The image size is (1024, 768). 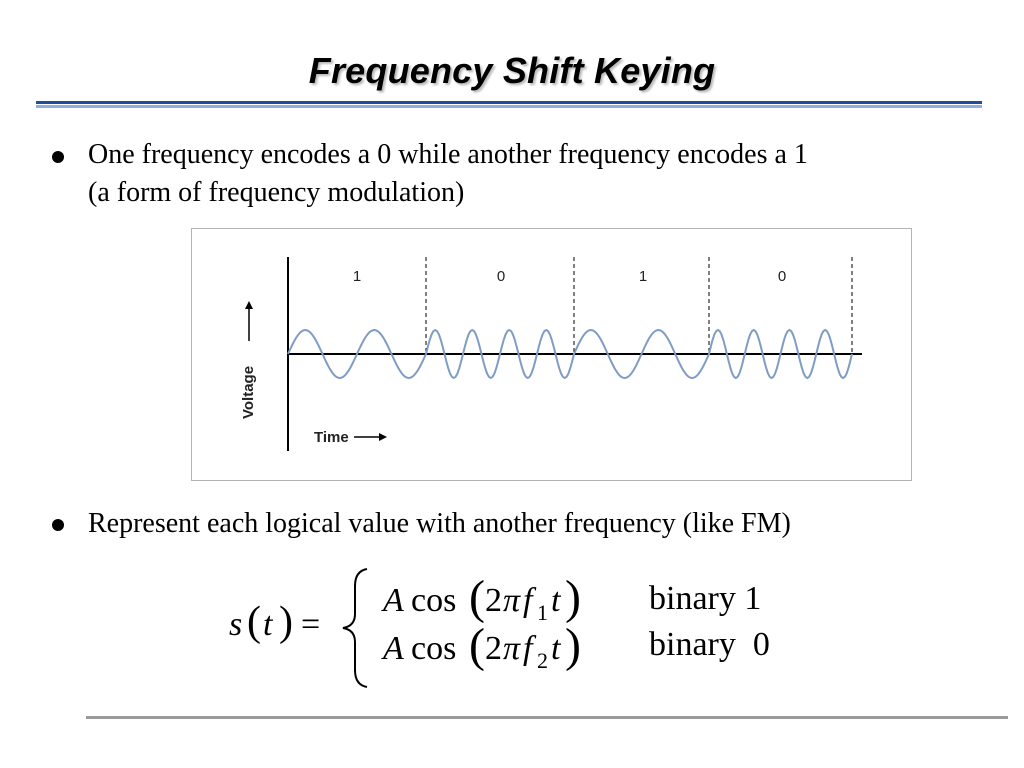 I want to click on eq-case2-A: A, so click(x=393, y=648).